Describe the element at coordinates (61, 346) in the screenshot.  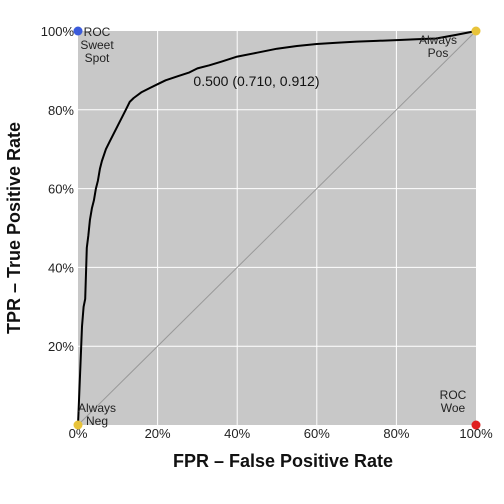
I see `y-tick-label: 20%` at that location.